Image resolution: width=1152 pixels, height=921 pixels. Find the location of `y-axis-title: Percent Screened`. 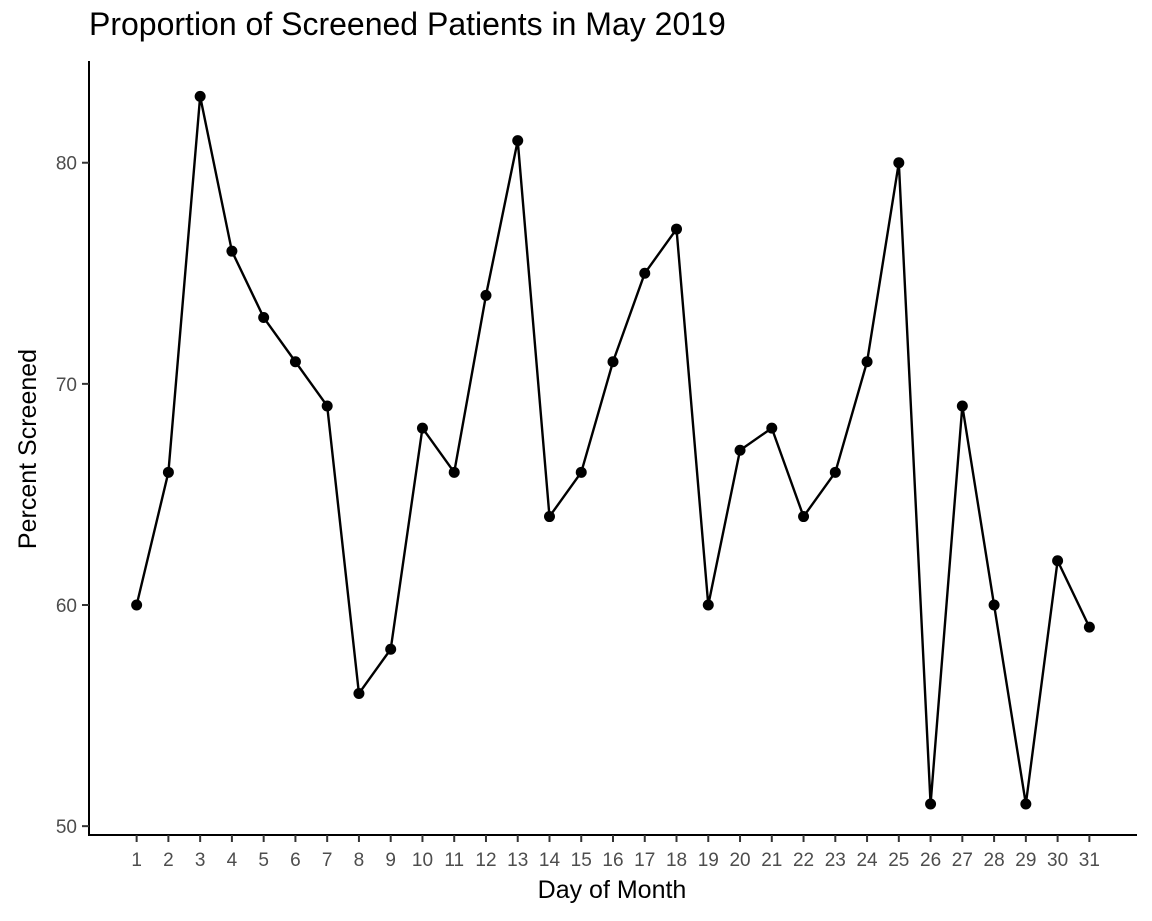

y-axis-title: Percent Screened is located at coordinates (28, 449).